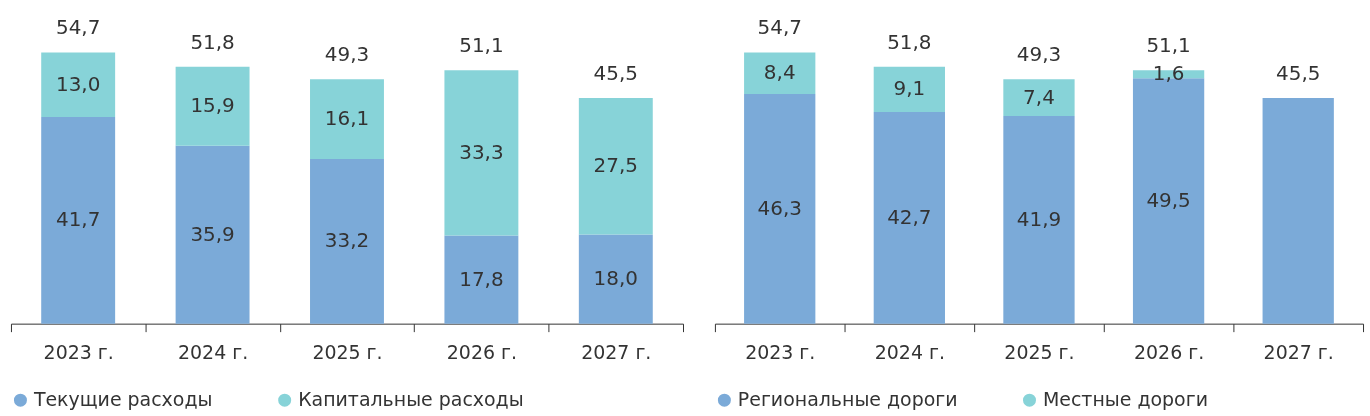 This screenshot has width=1370, height=416. I want to click on data-label: 15,9, so click(212, 105).